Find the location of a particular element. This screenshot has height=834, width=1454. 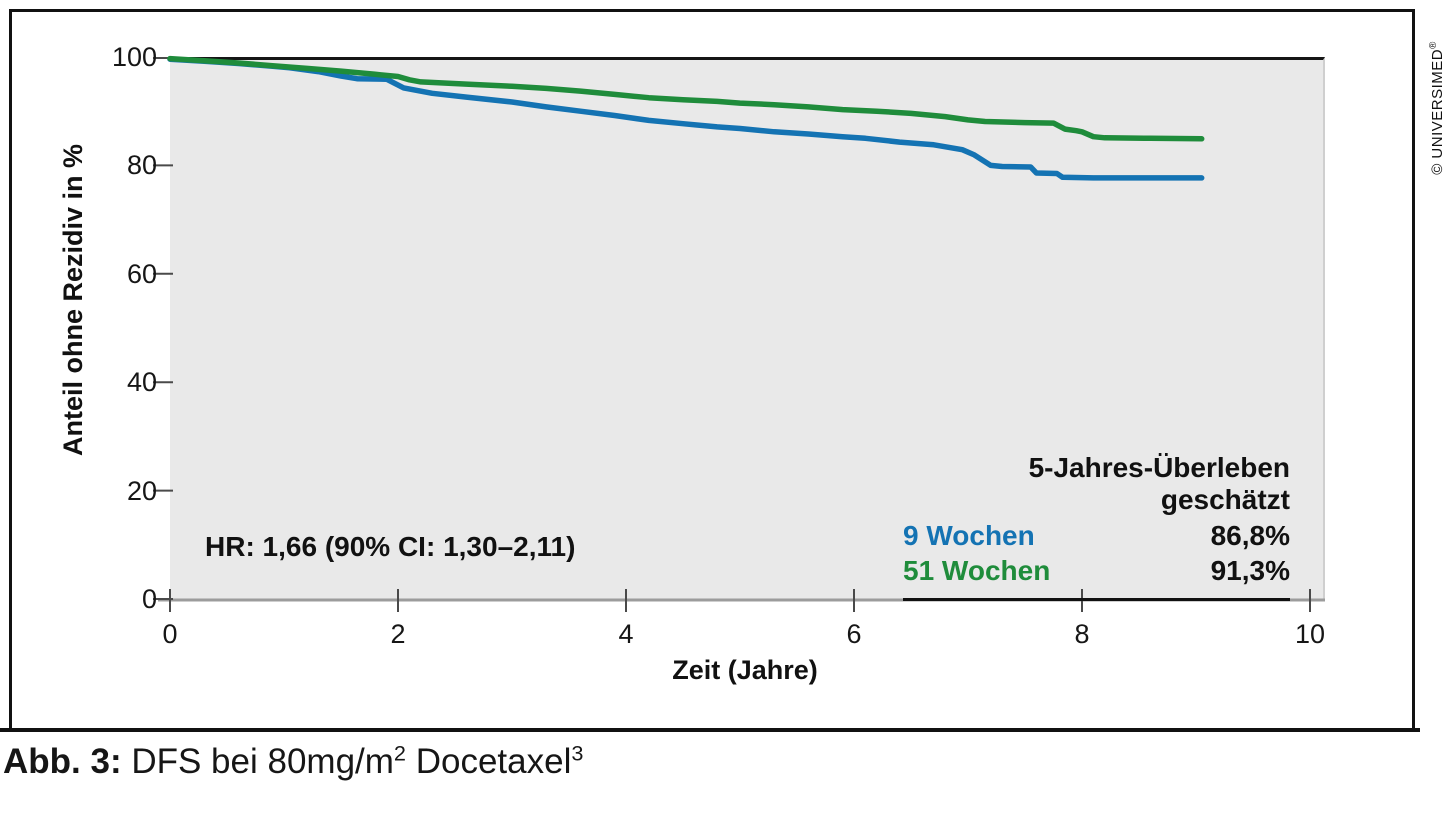

y-tick-label-80: 80 is located at coordinates (141, 165).